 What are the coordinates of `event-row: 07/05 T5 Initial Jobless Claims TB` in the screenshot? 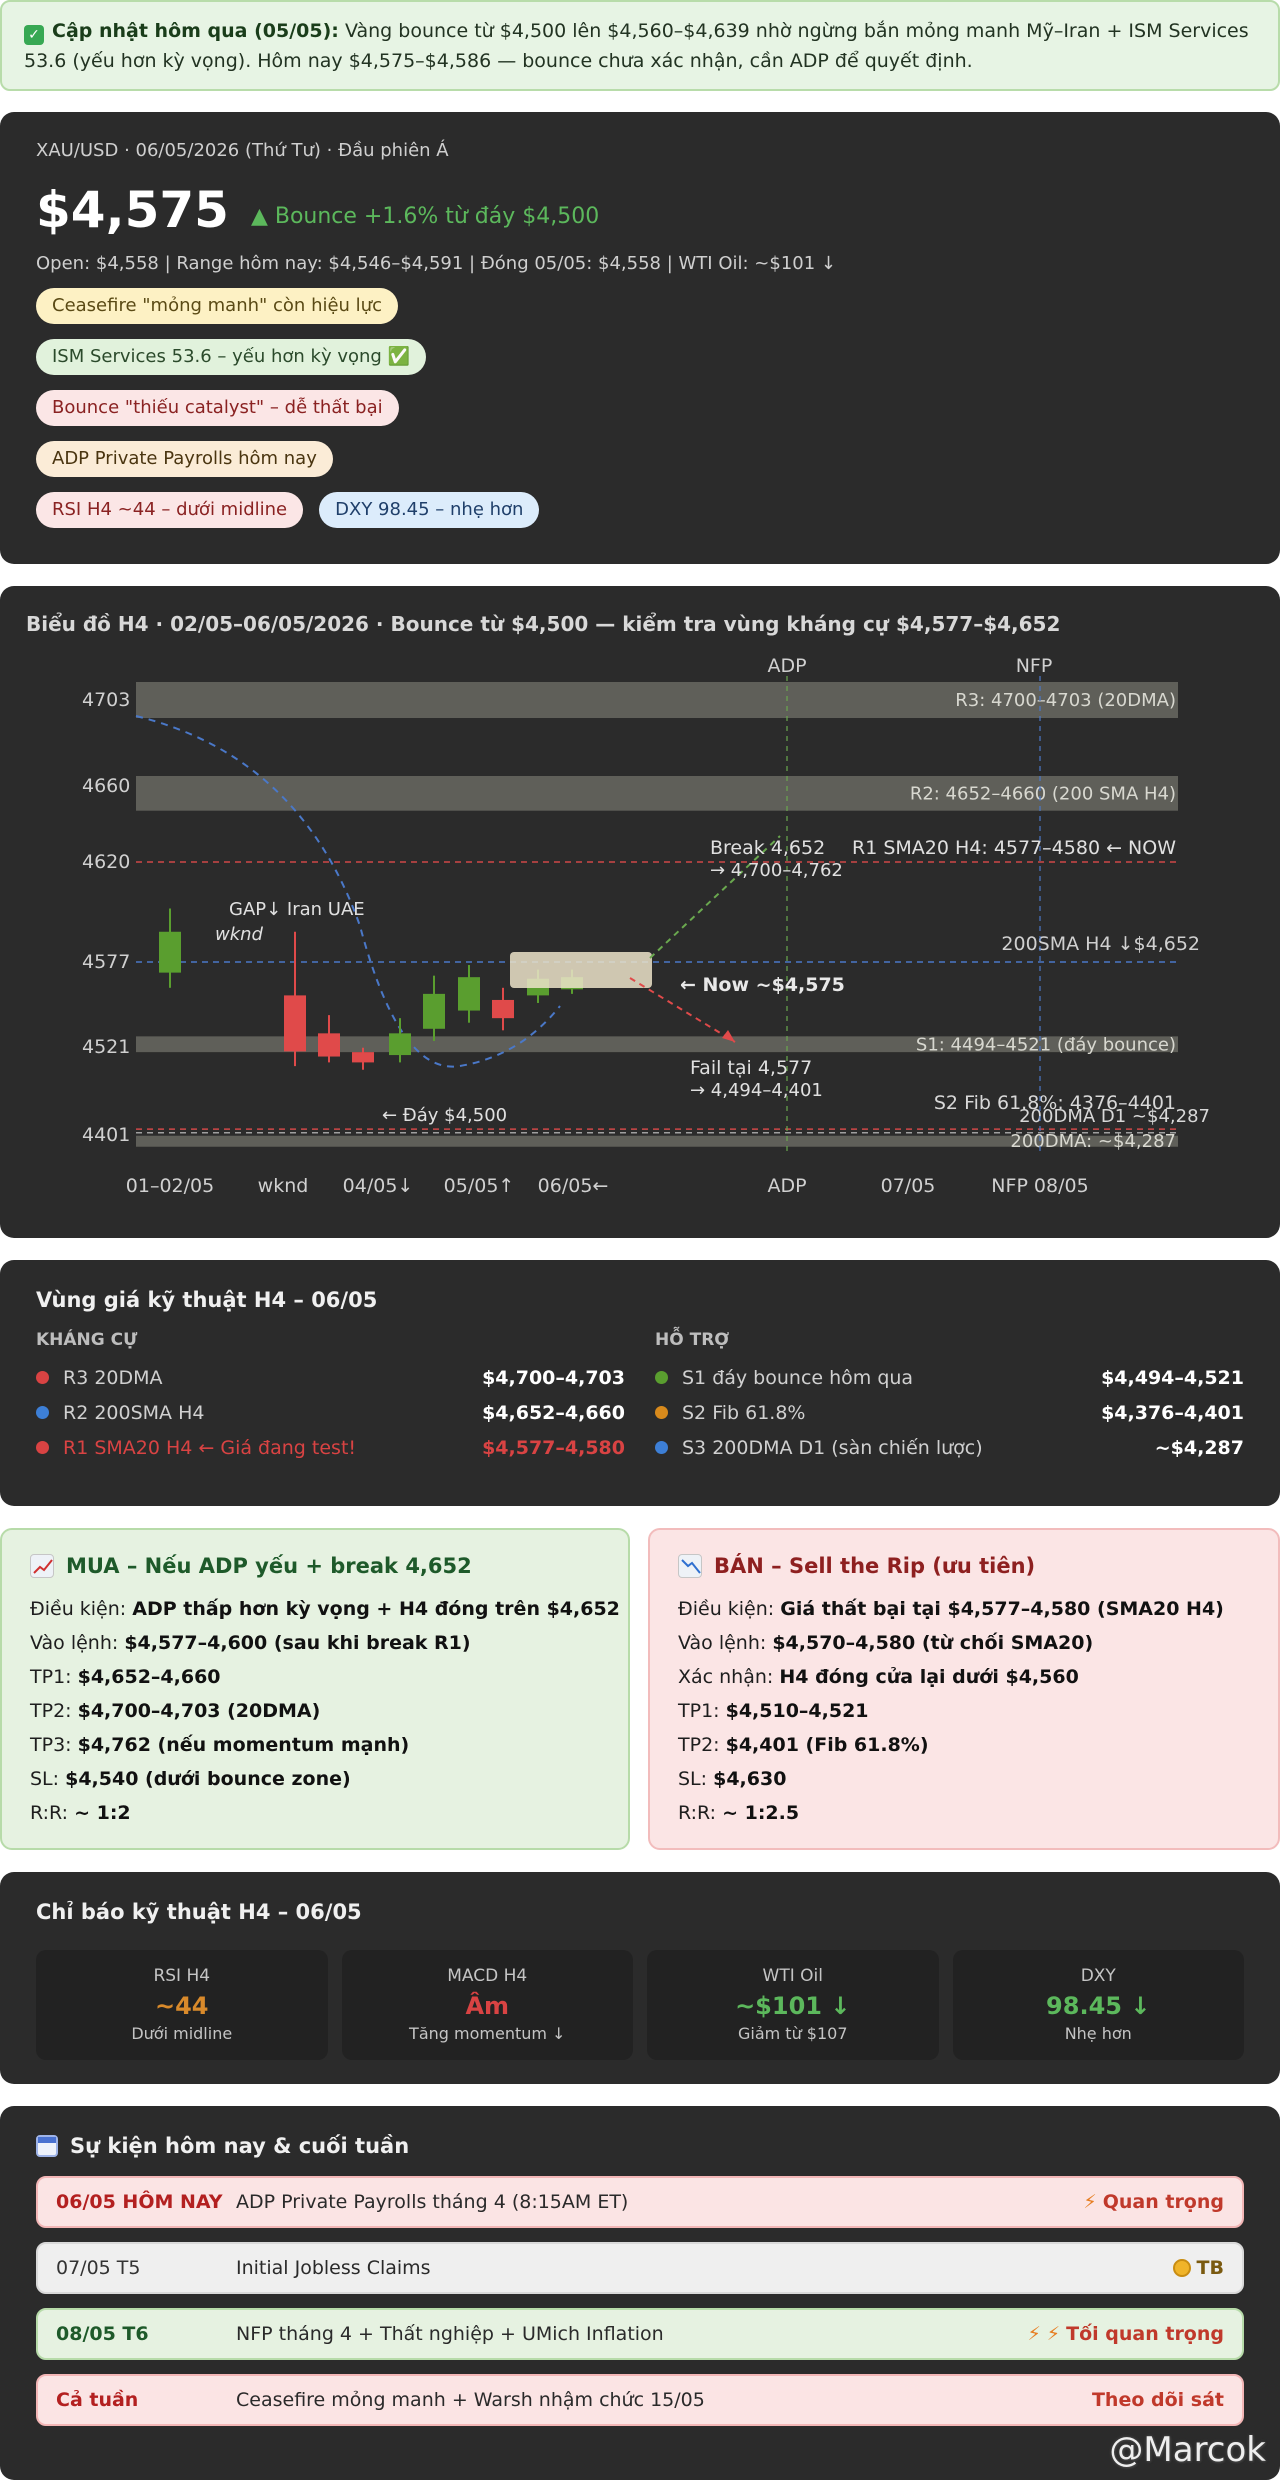 It's located at (640, 2268).